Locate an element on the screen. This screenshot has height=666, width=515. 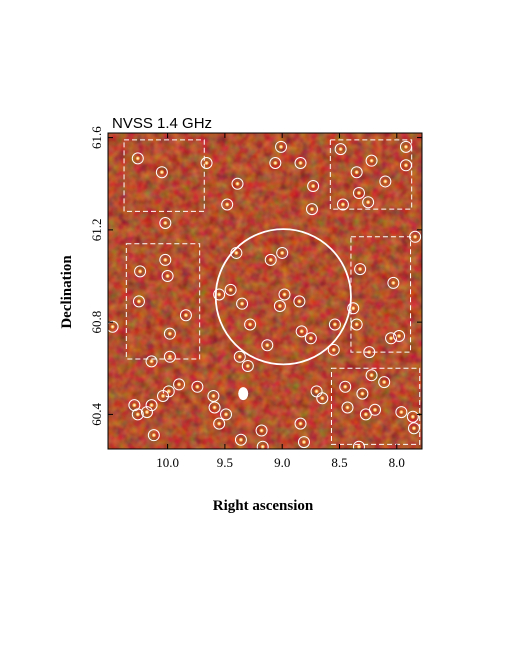
x-tick-label: 10.0 is located at coordinates (167, 462).